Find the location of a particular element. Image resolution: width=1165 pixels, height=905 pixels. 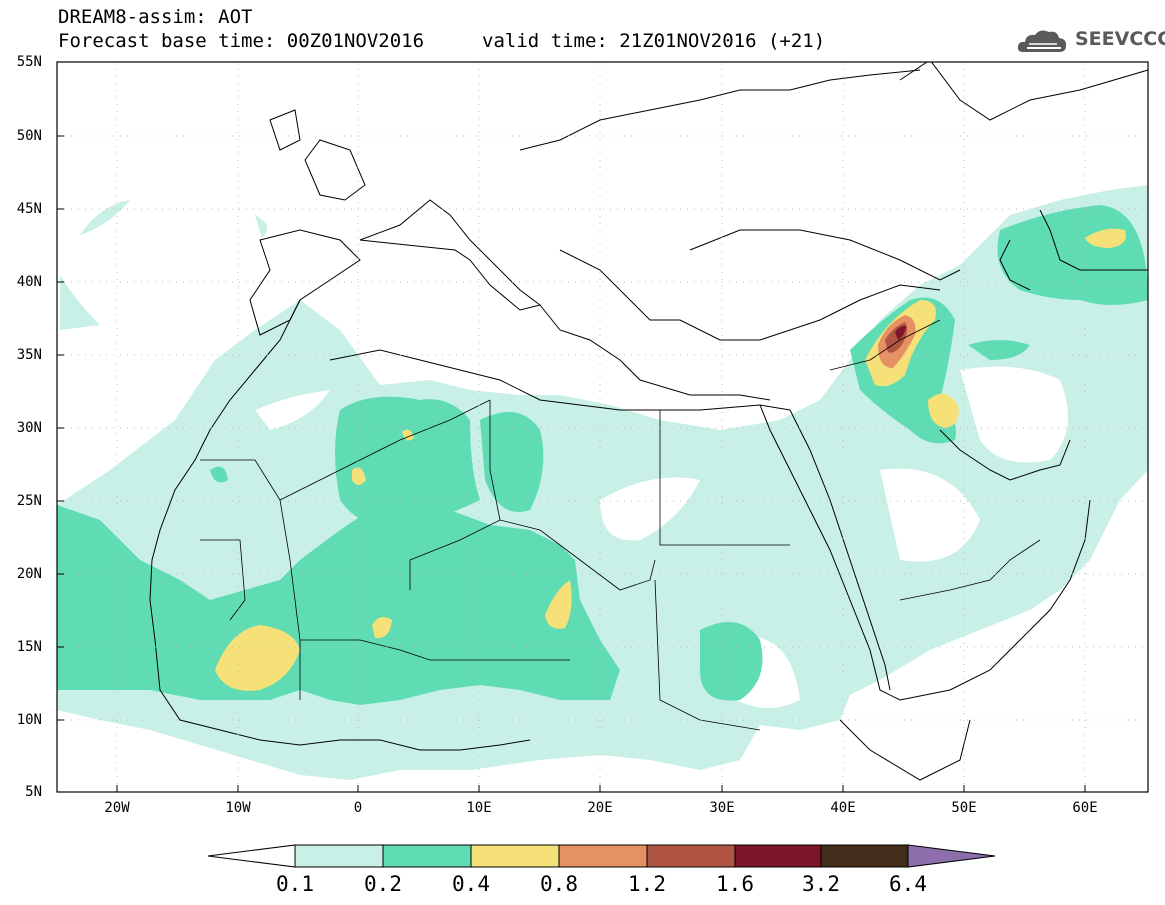

colorbar-label: 0.1 is located at coordinates (295, 884).